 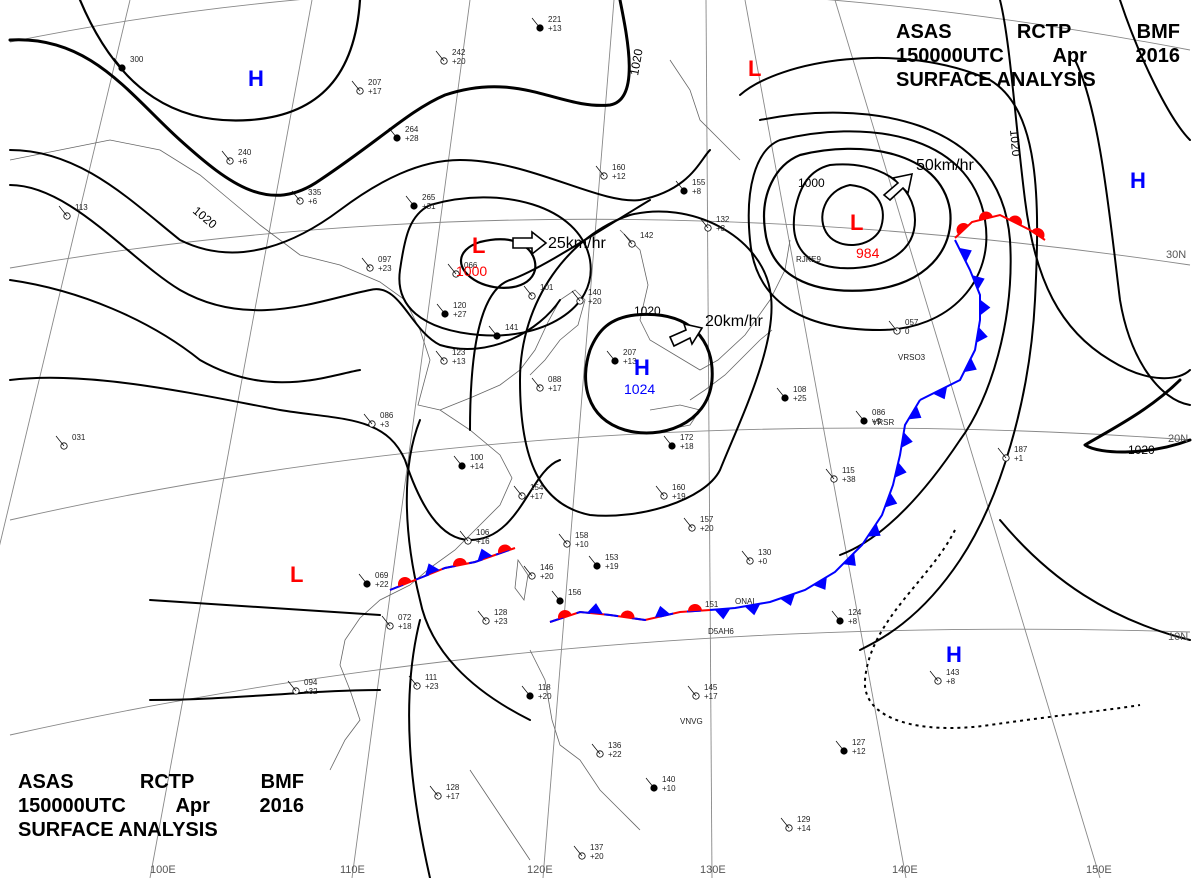 I want to click on station-plot: 086+9, so click(x=870, y=417).